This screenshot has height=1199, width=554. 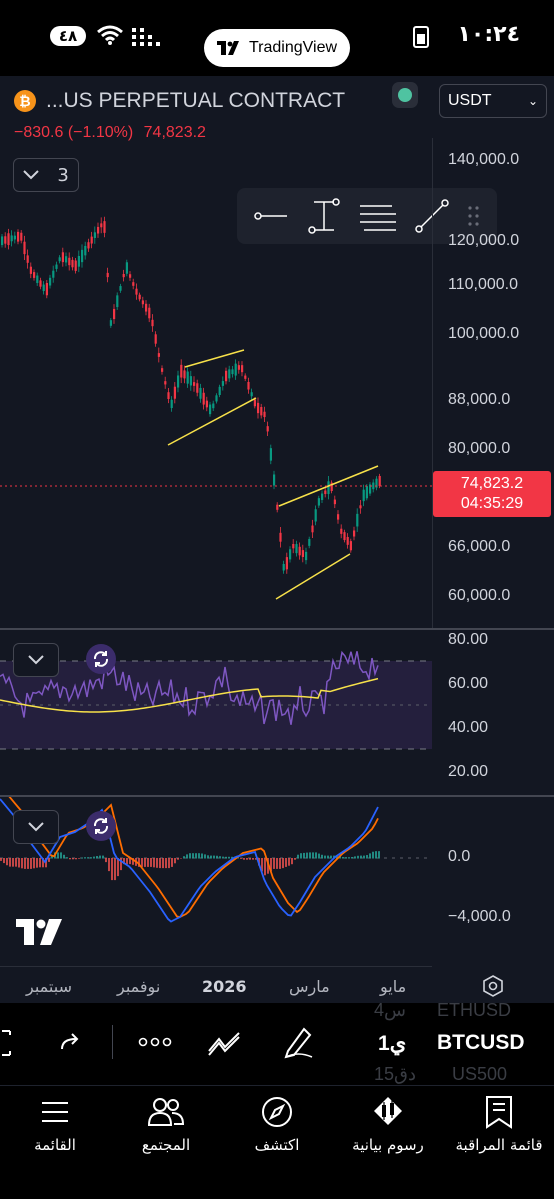 I want to click on nav-label: اكتشف, so click(x=277, y=1145).